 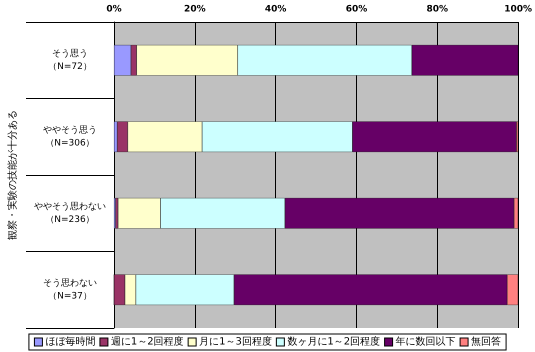 I want to click on y-tick-label: そう思う（N=72）, so click(x=70, y=60).